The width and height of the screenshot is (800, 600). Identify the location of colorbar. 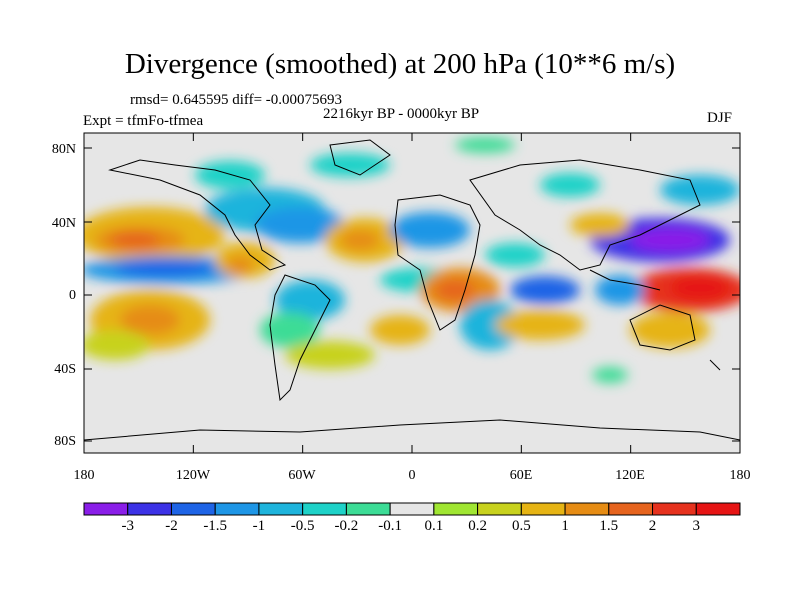
(412, 509).